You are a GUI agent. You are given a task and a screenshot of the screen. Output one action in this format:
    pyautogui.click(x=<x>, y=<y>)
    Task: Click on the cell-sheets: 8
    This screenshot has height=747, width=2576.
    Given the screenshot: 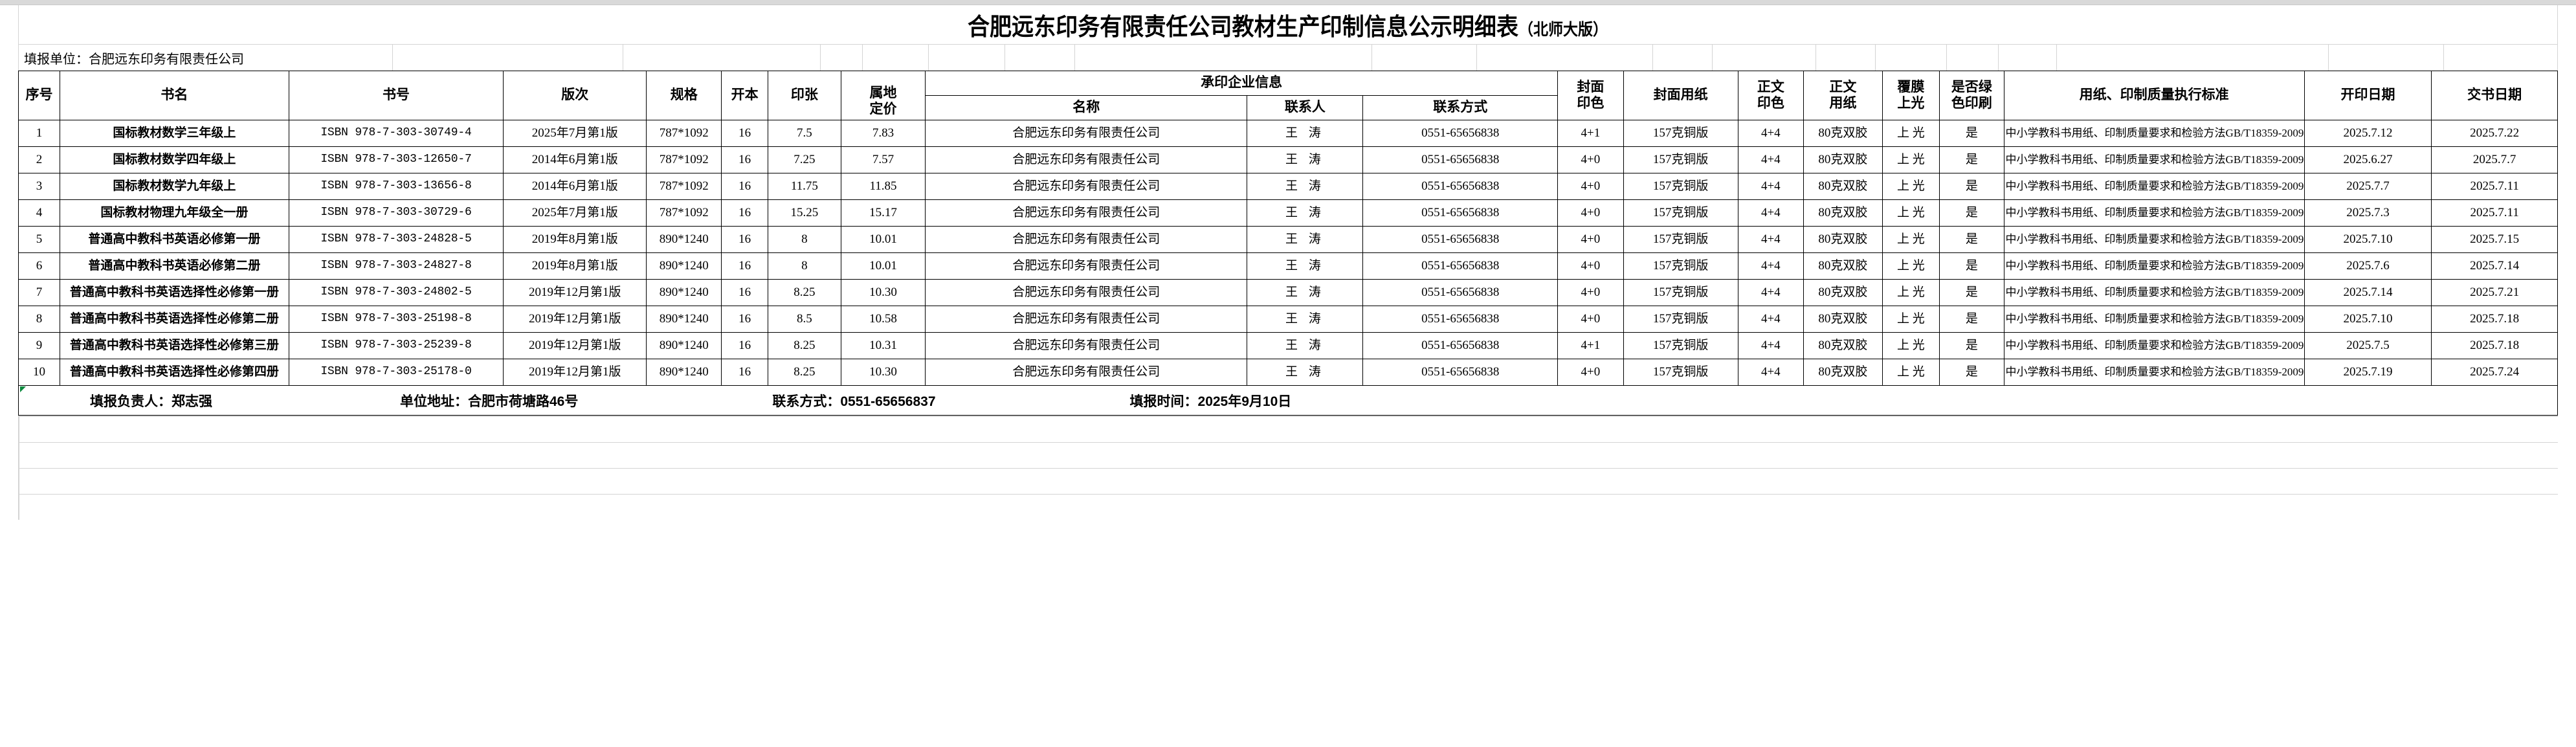 What is the action you would take?
    pyautogui.click(x=804, y=239)
    